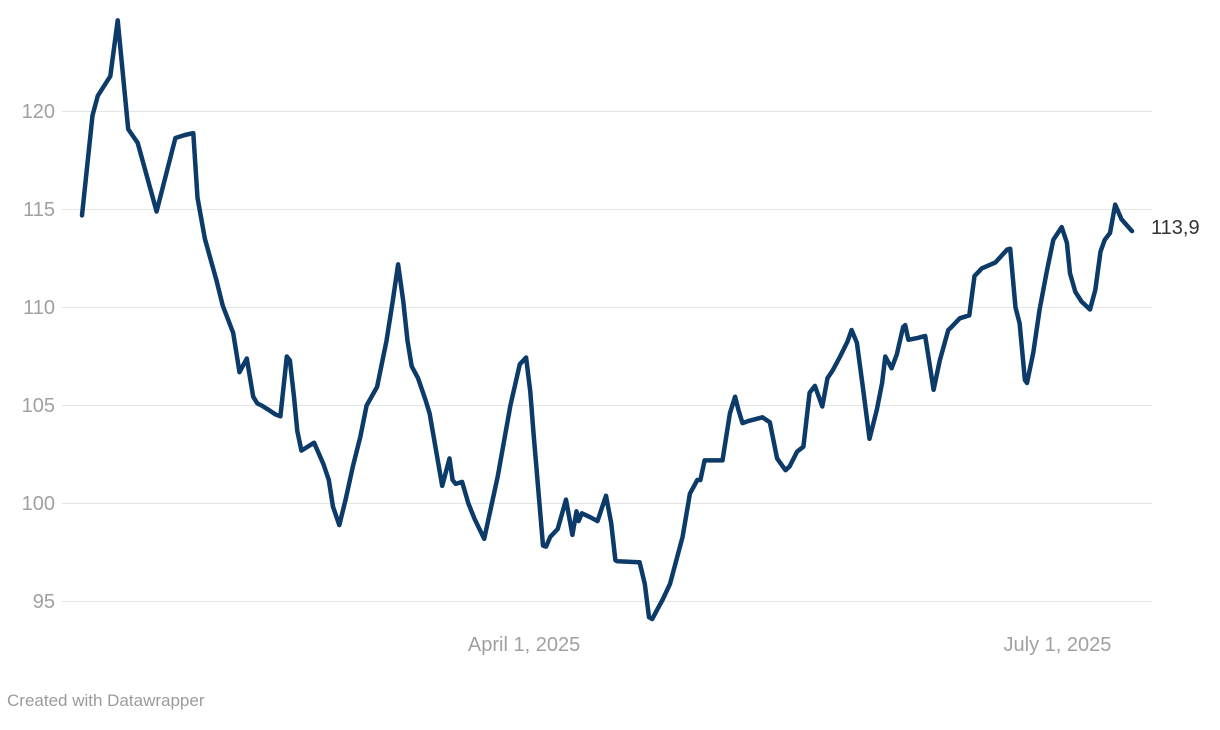  What do you see at coordinates (39, 209) in the screenshot?
I see `y-tick-label: 115` at bounding box center [39, 209].